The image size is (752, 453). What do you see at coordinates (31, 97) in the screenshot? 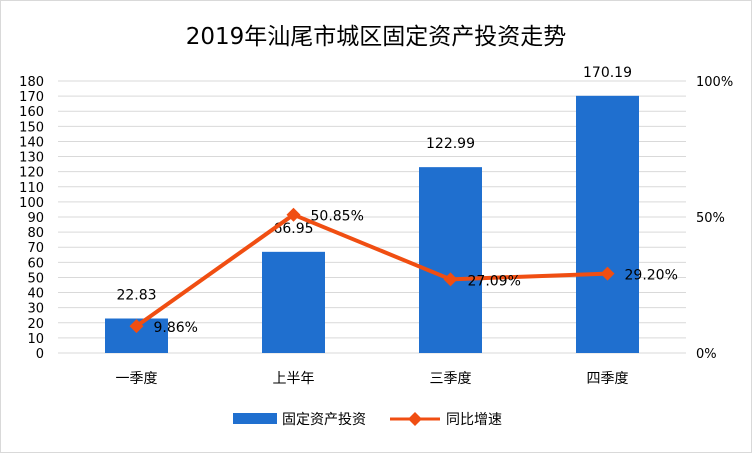
I see `left-tick-label: 170` at bounding box center [31, 97].